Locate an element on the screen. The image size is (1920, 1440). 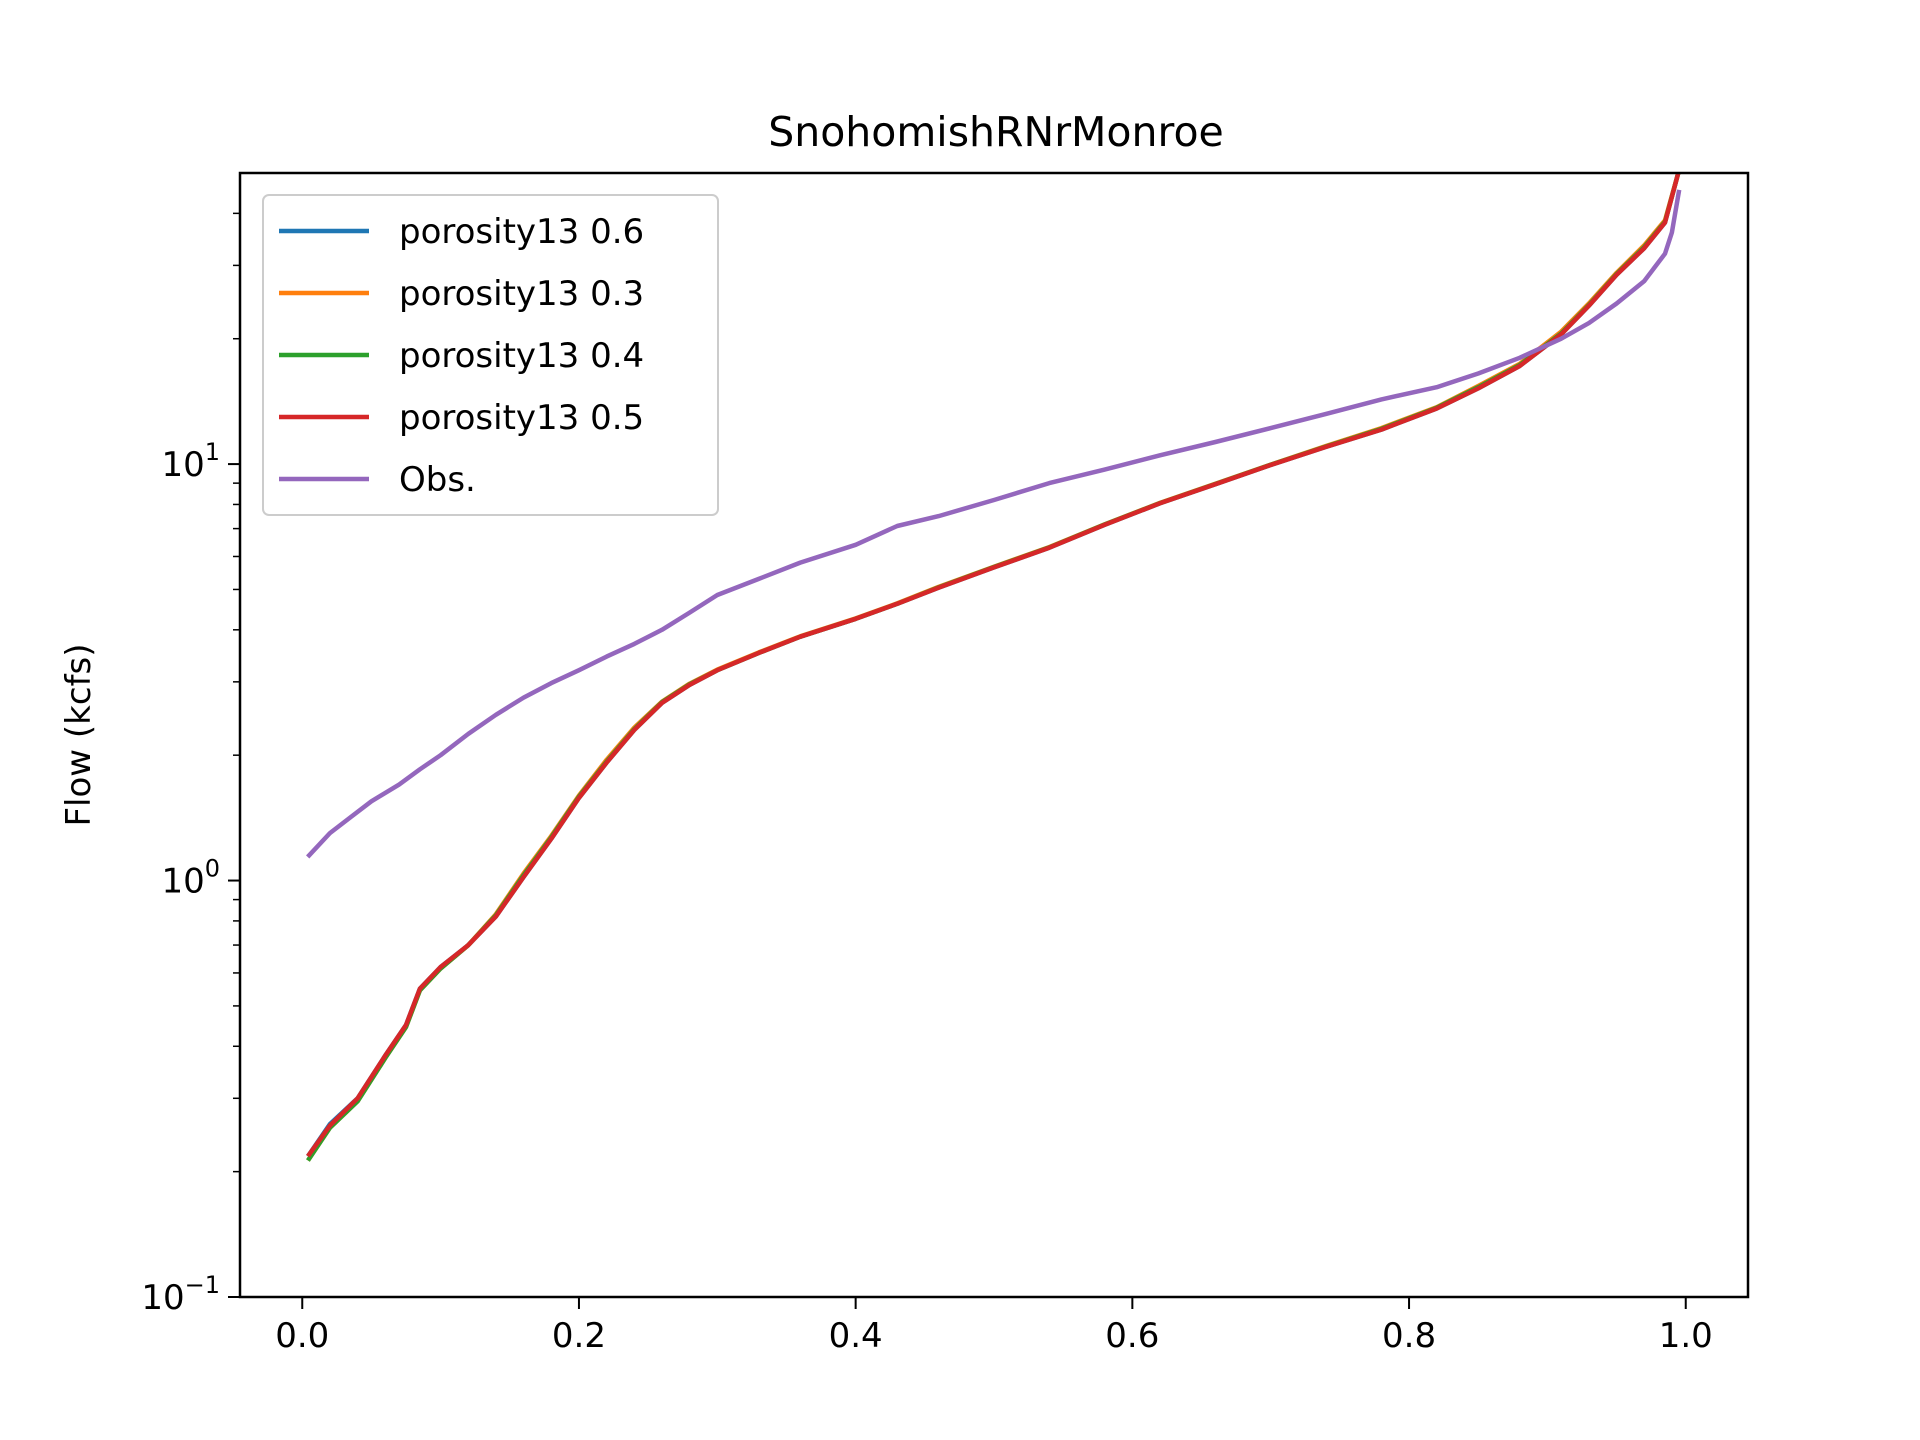
y-tick-label: 10⁻¹ is located at coordinates (180, 1294).